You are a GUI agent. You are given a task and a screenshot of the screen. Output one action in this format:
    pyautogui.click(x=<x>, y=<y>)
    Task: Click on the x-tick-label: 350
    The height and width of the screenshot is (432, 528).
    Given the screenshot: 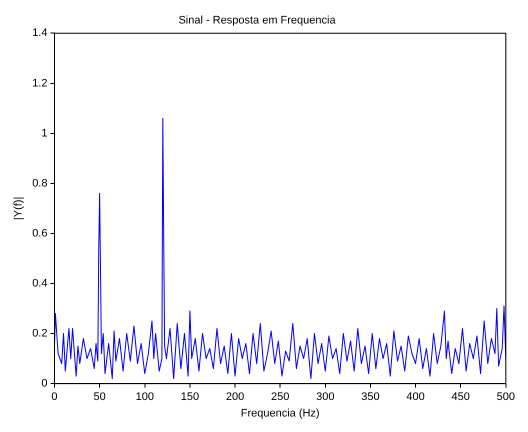 What is the action you would take?
    pyautogui.click(x=370, y=397)
    